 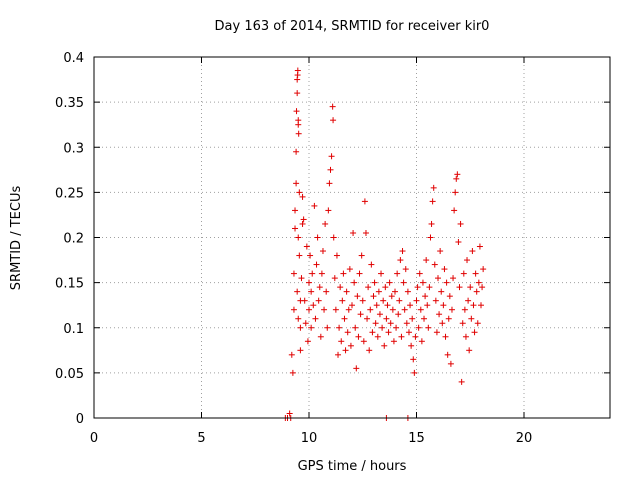 What do you see at coordinates (201, 438) in the screenshot?
I see `x-tick-label: 5` at bounding box center [201, 438].